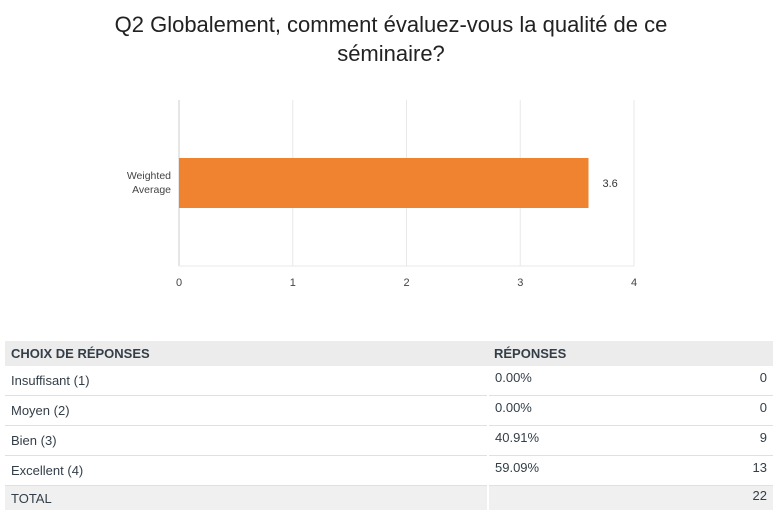 Image resolution: width=782 pixels, height=519 pixels. I want to click on x-tick-label: 1, so click(293, 283).